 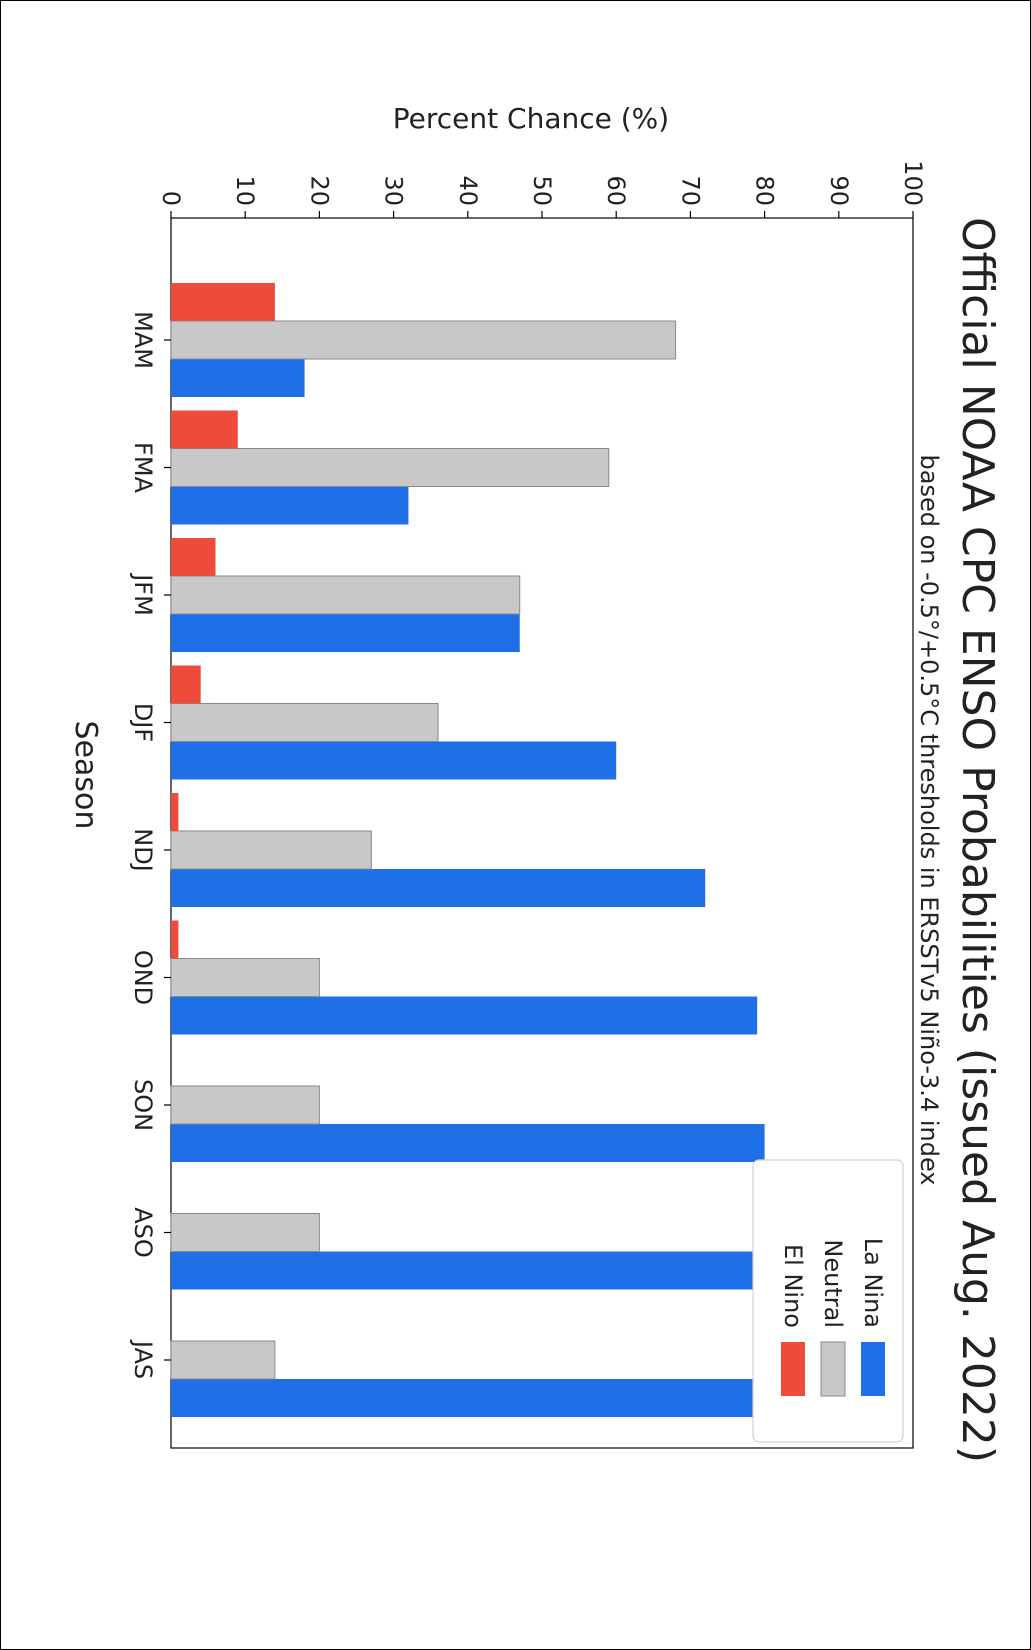 I want to click on bar-la-nina-son, so click(x=468, y=1143).